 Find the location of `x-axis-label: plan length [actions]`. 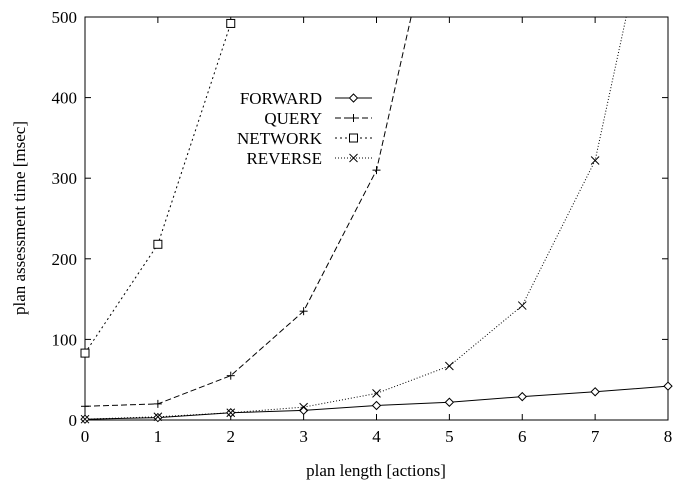

x-axis-label: plan length [actions] is located at coordinates (376, 470).